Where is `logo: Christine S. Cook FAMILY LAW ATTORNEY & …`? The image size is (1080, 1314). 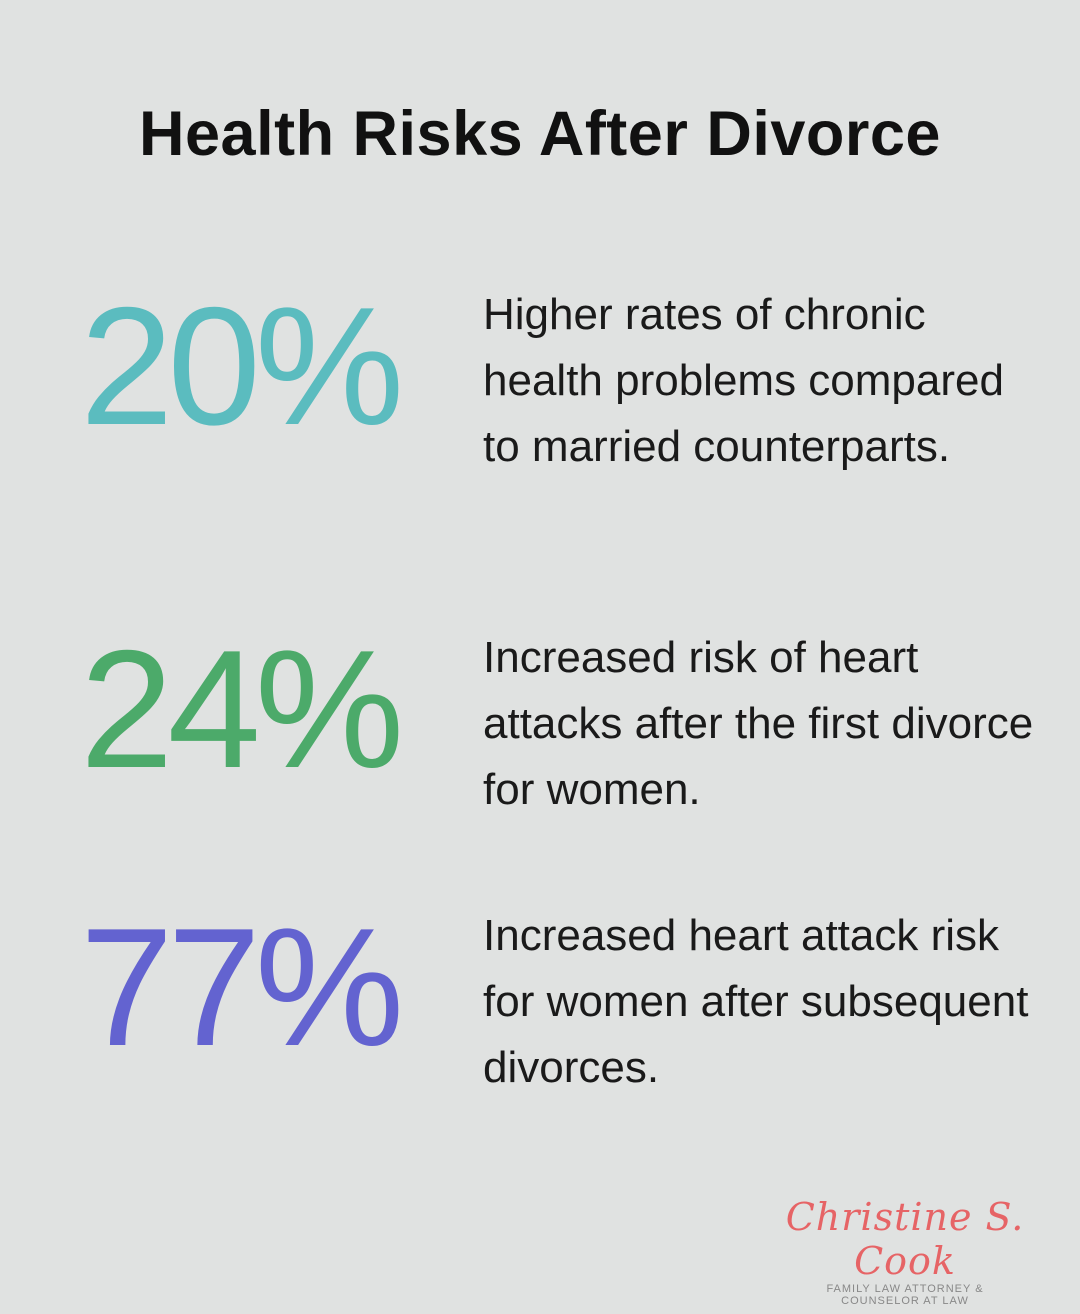 logo: Christine S. Cook FAMILY LAW ATTORNEY & … is located at coordinates (905, 1251).